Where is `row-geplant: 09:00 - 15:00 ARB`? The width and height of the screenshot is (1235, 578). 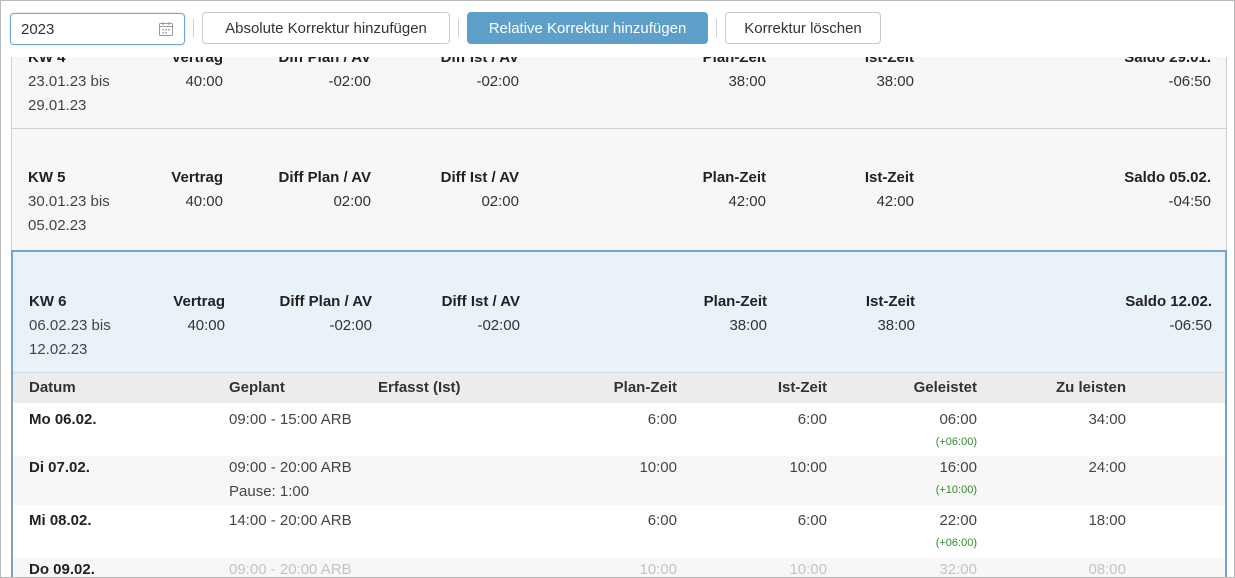 row-geplant: 09:00 - 15:00 ARB is located at coordinates (290, 419).